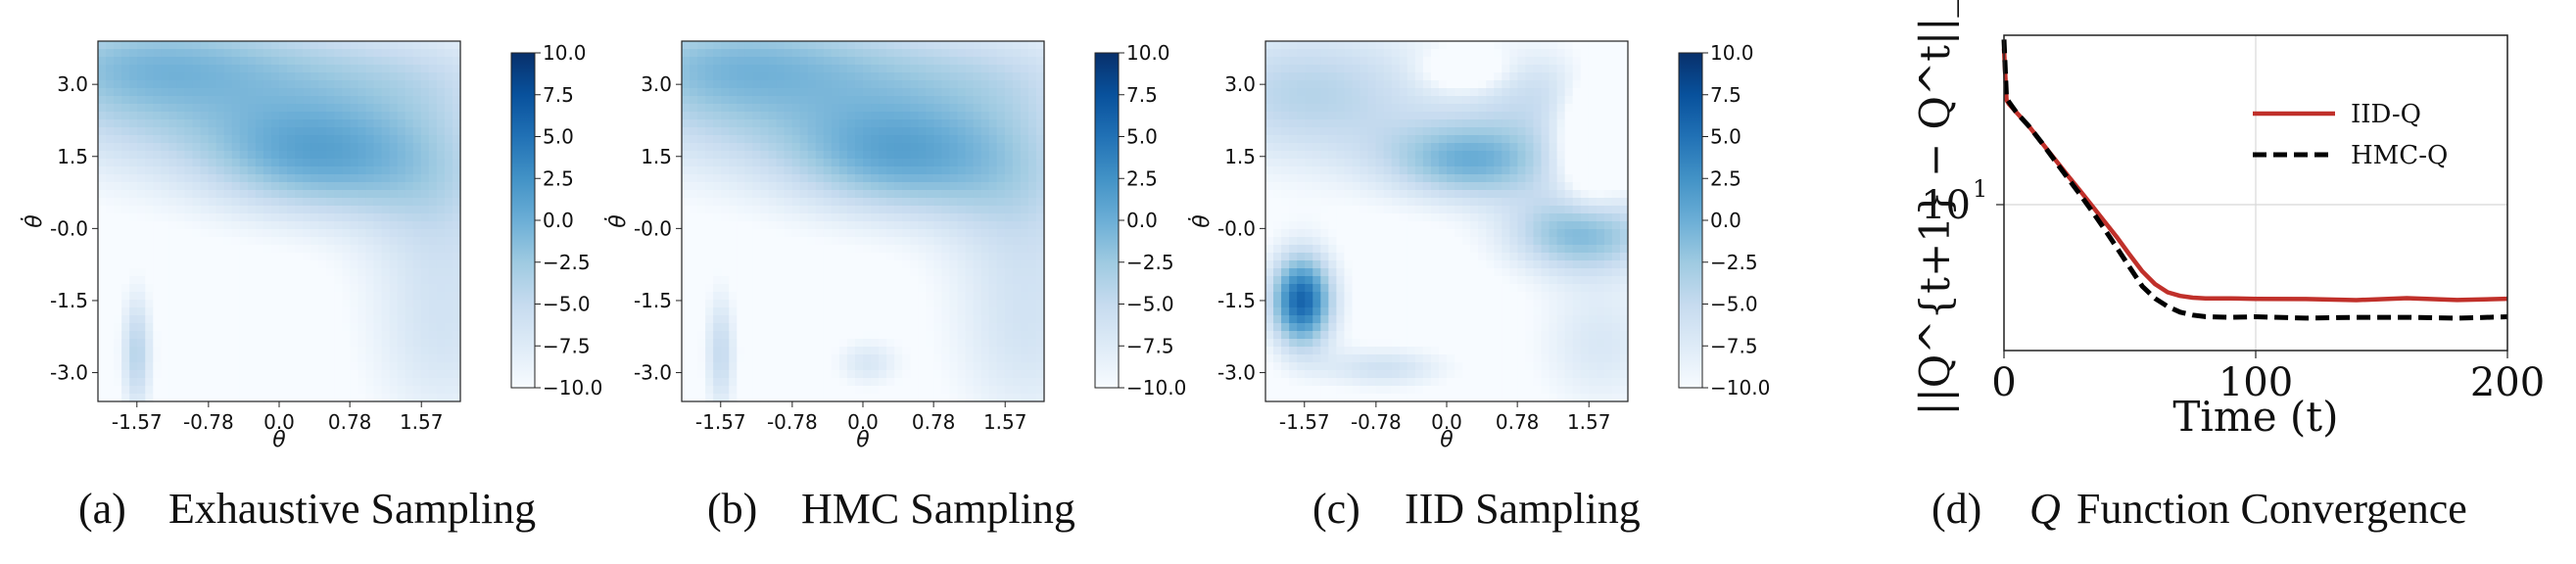 The height and width of the screenshot is (564, 2576). I want to click on heatmap-cells, so click(1447, 221).